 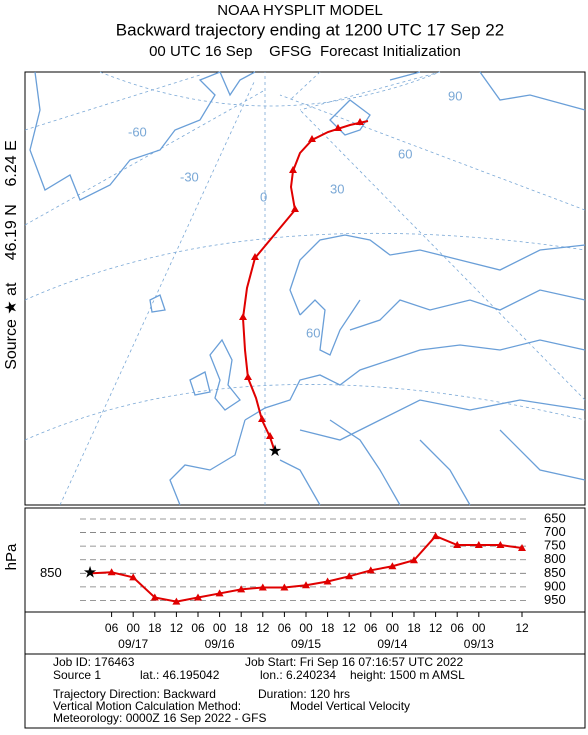 What do you see at coordinates (263, 196) in the screenshot?
I see `grid-label: 0` at bounding box center [263, 196].